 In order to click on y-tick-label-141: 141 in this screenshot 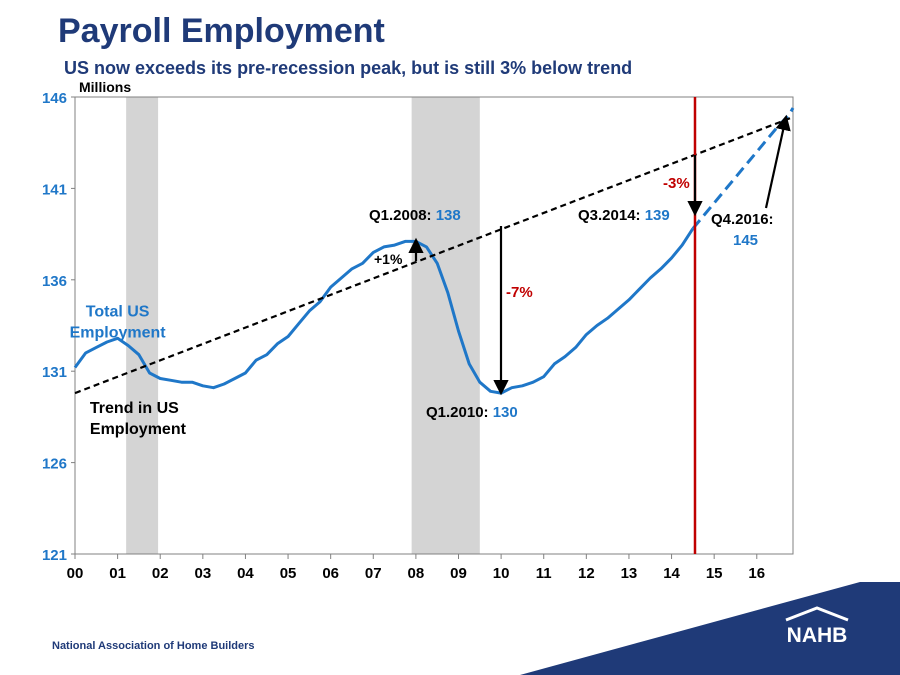, I will do `click(54, 189)`.